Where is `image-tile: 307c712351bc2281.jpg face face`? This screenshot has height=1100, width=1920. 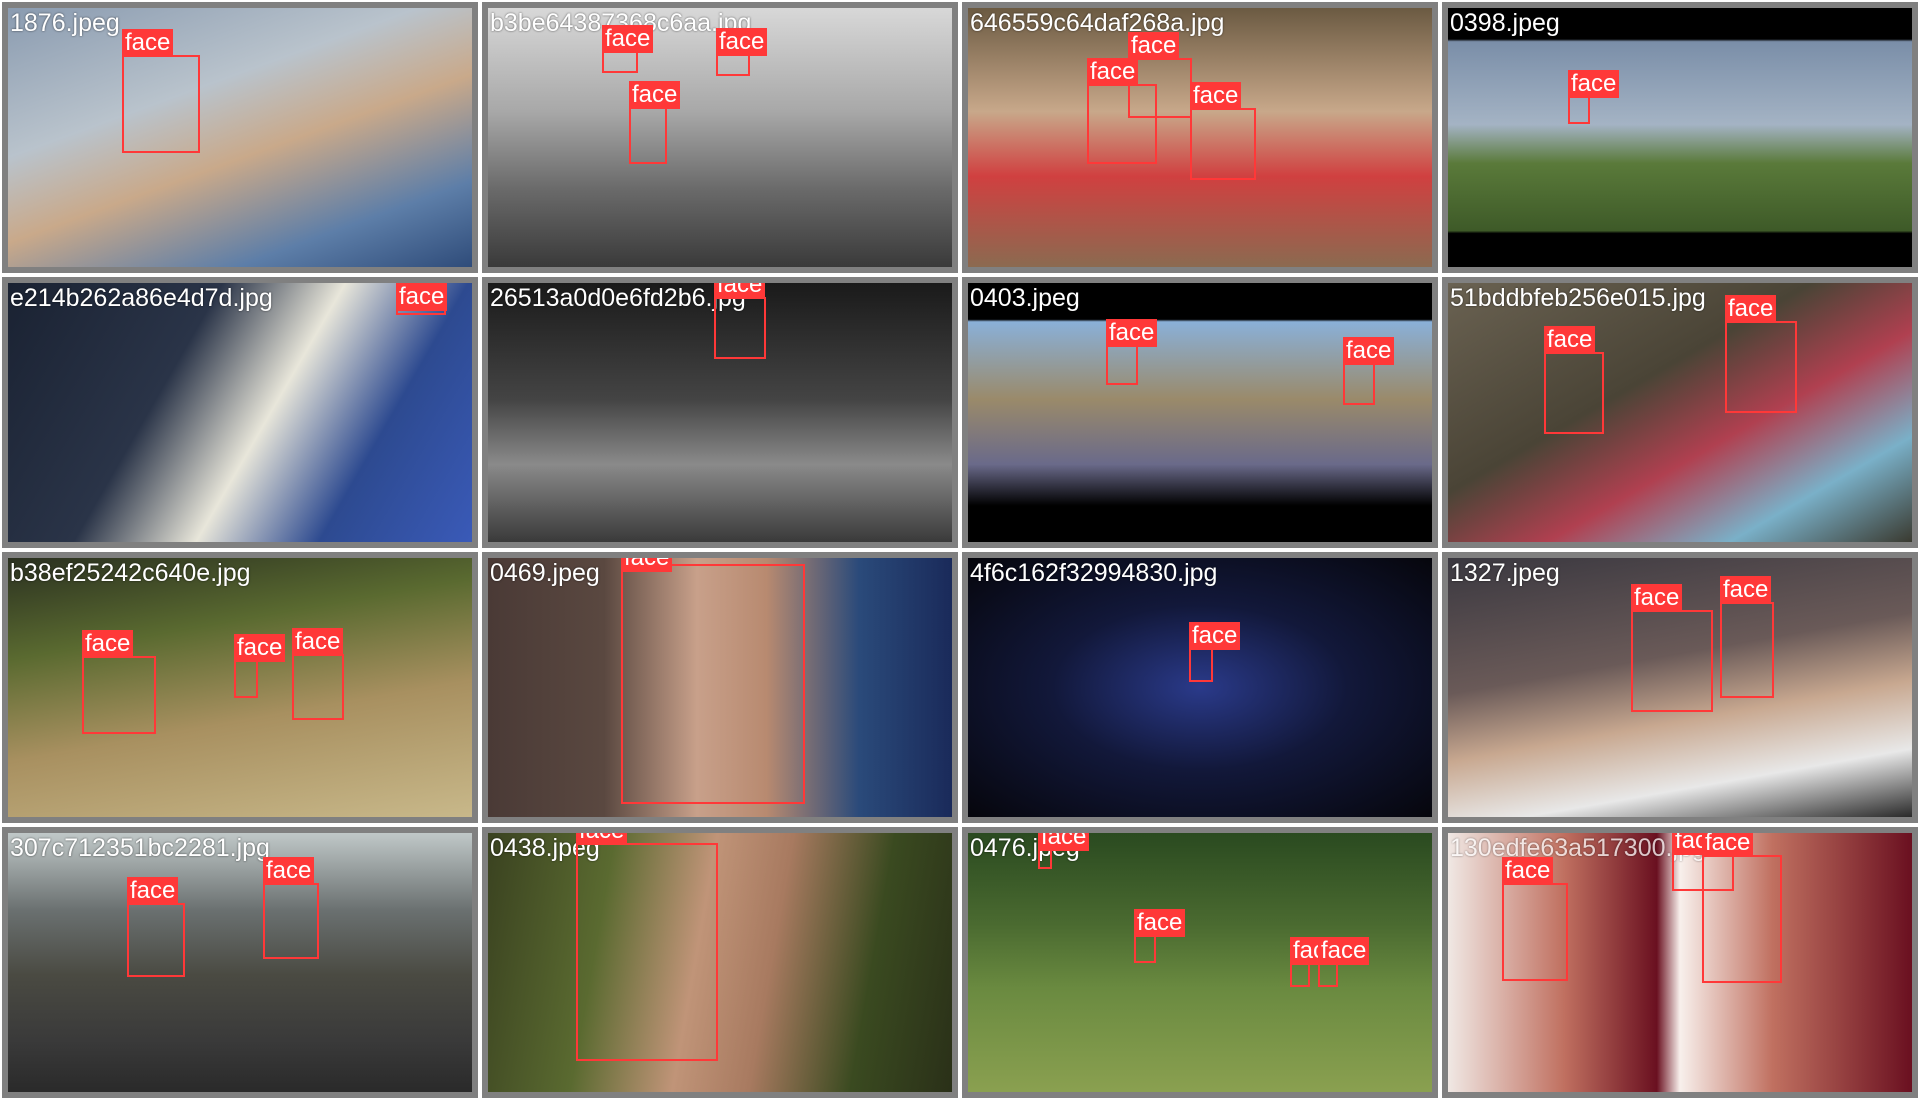 image-tile: 307c712351bc2281.jpg face face is located at coordinates (240, 962).